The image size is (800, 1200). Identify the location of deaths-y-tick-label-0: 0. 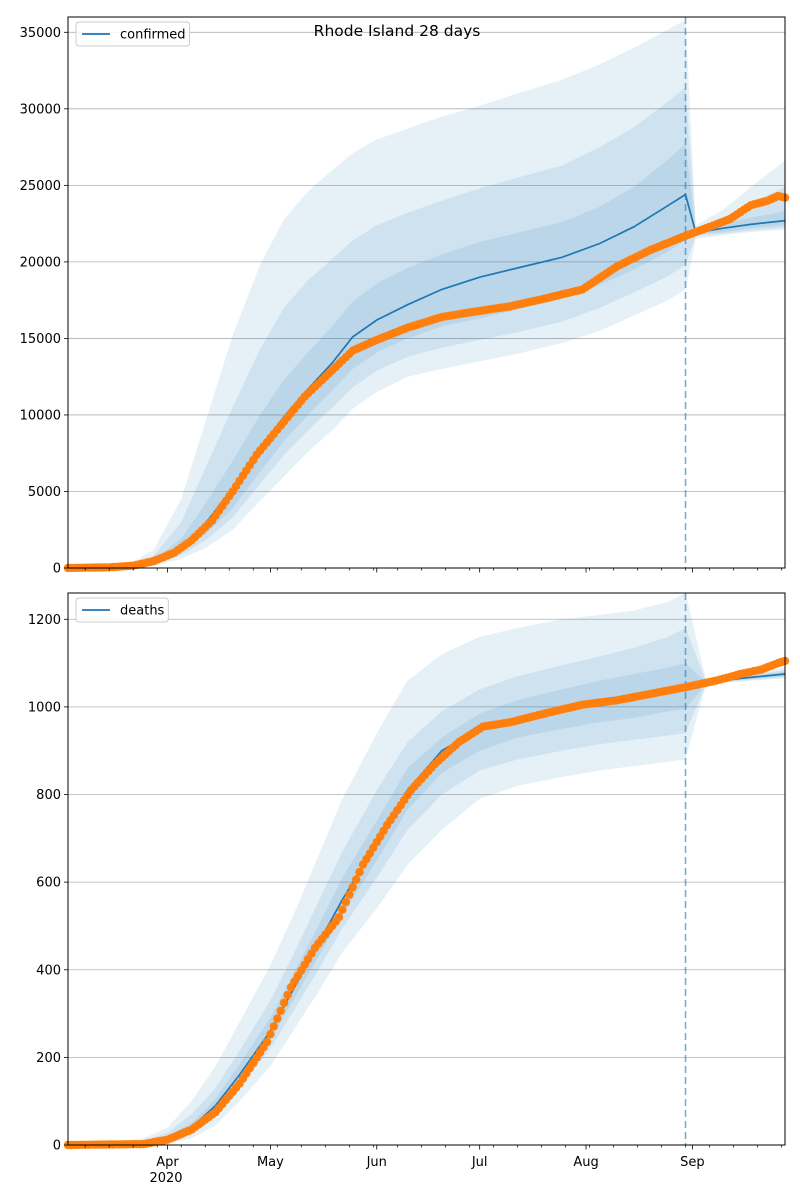
(57, 1146).